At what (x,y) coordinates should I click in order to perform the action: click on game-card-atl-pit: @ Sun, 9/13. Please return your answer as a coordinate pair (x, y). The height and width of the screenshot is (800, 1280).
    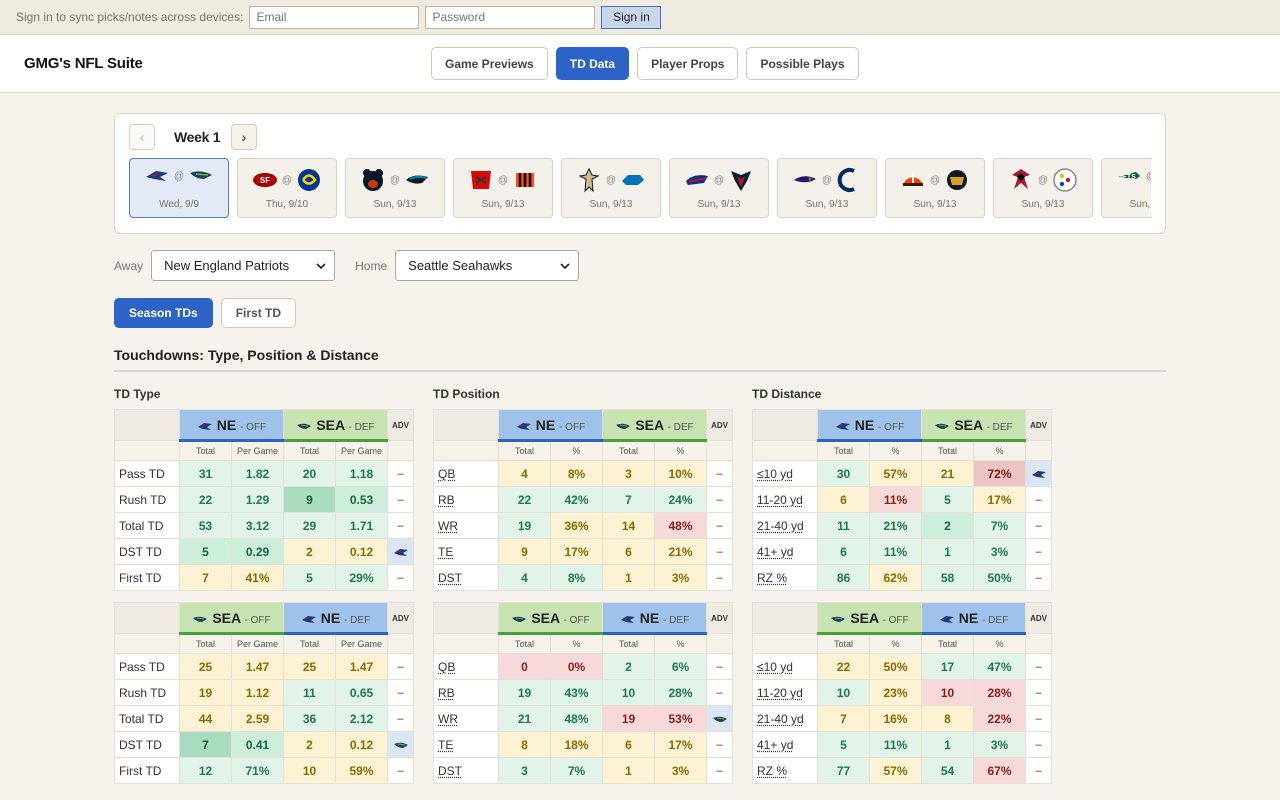
    Looking at the image, I should click on (1043, 188).